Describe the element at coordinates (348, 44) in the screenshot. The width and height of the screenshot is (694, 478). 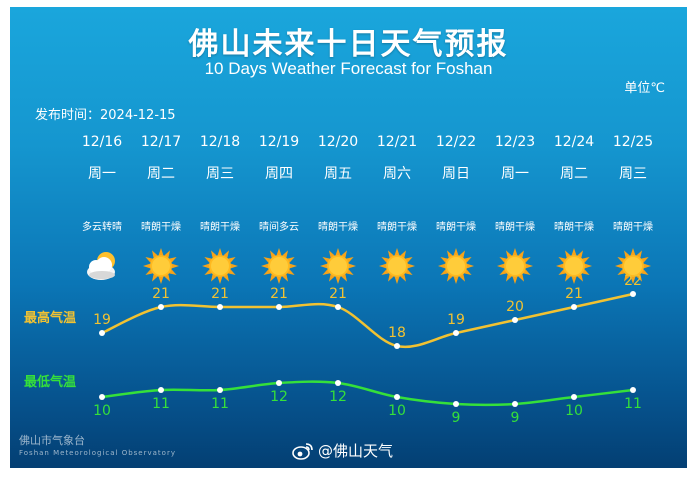
I see `page-title: 佛山未来十日天气预报` at that location.